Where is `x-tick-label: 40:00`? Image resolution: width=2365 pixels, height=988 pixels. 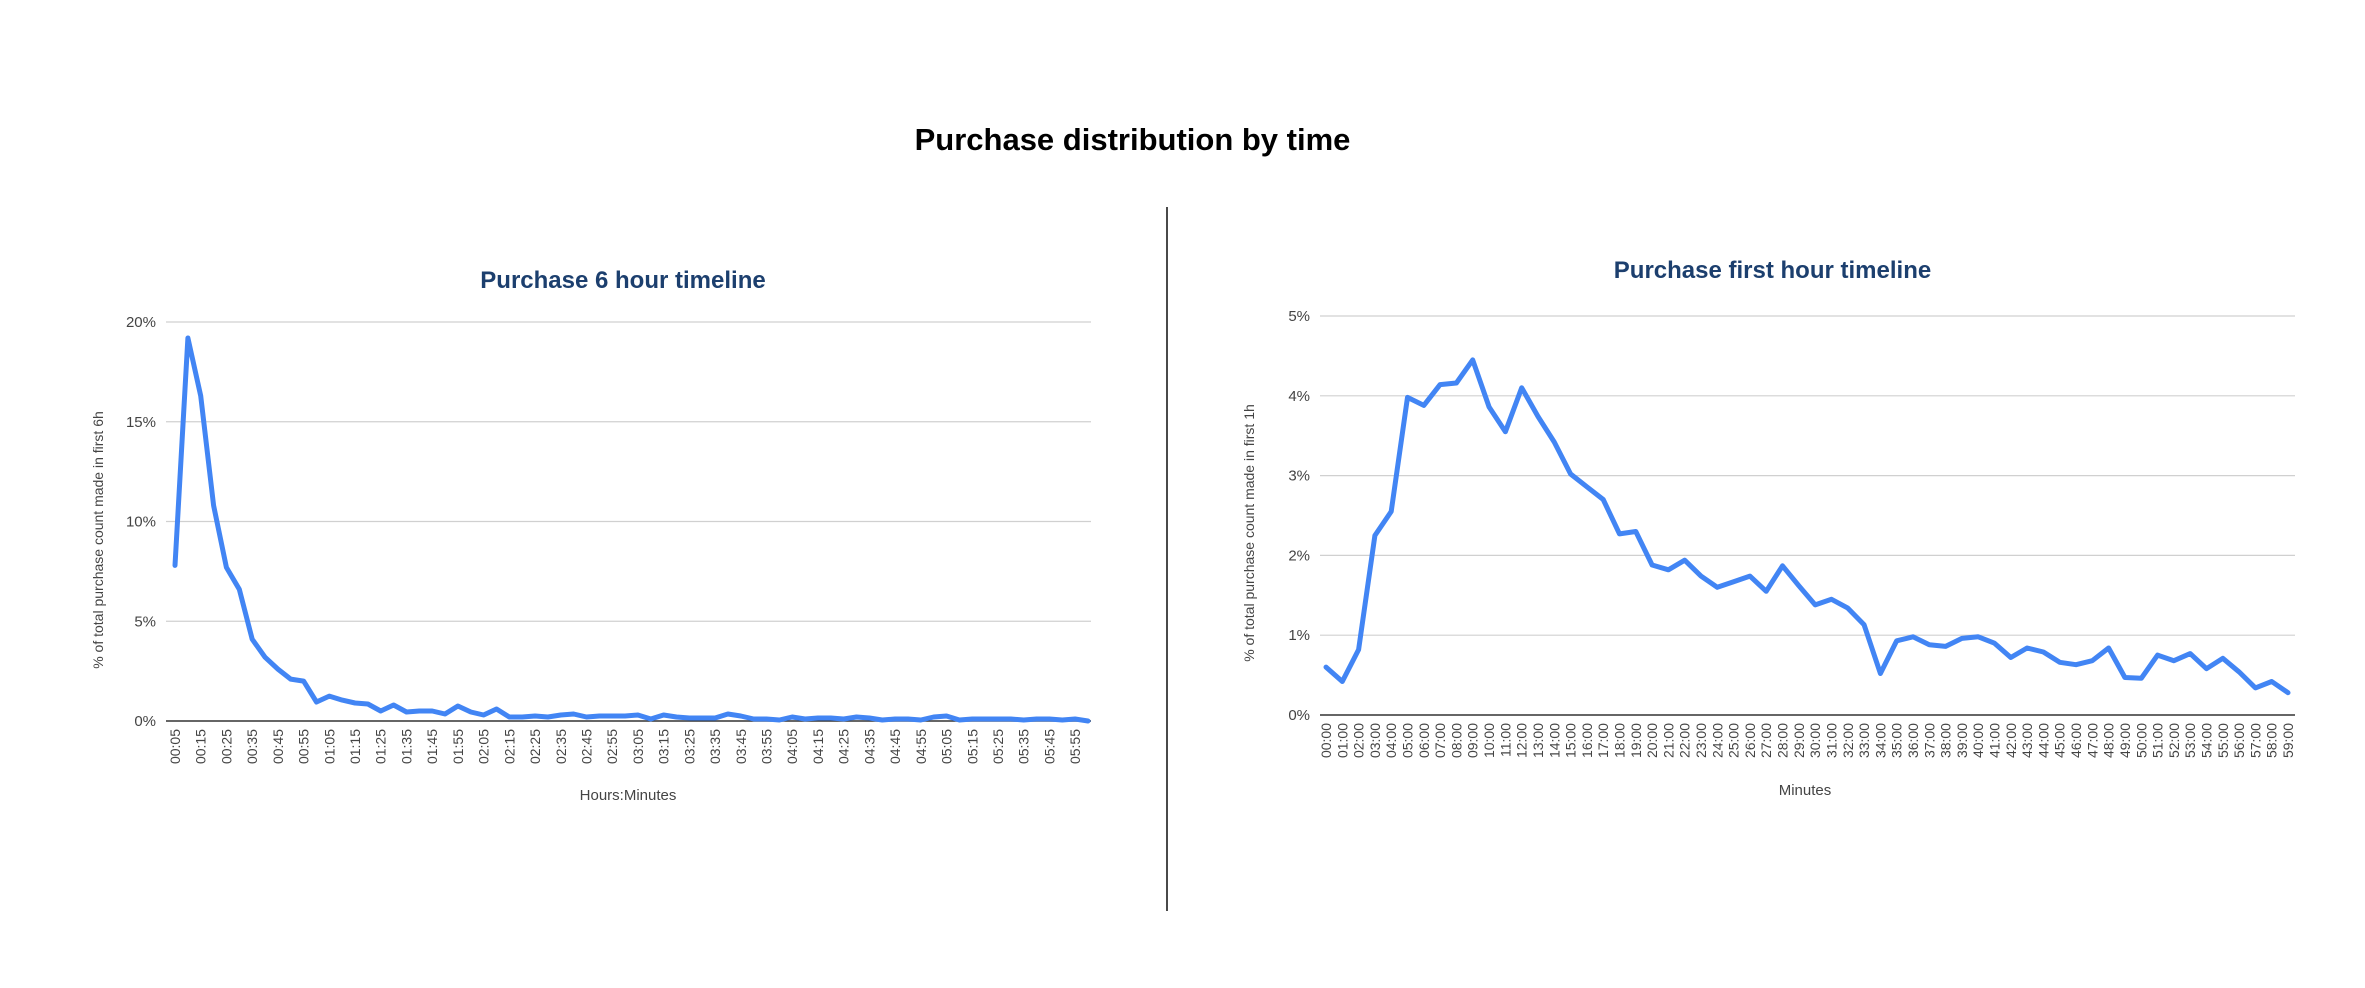 x-tick-label: 40:00 is located at coordinates (1978, 740).